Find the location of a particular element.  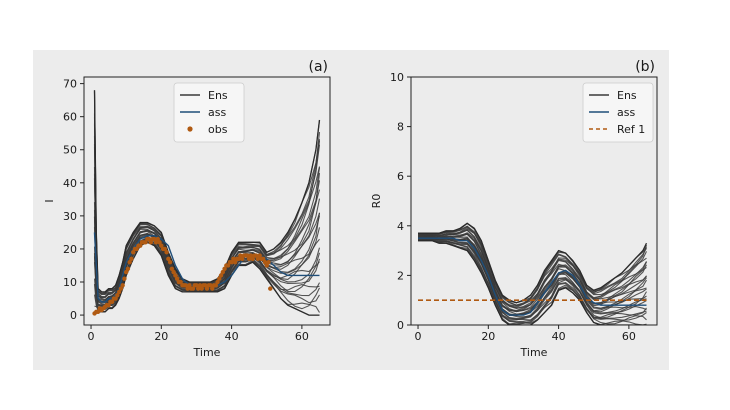

y-tick-label: 50 is located at coordinates (70, 150).